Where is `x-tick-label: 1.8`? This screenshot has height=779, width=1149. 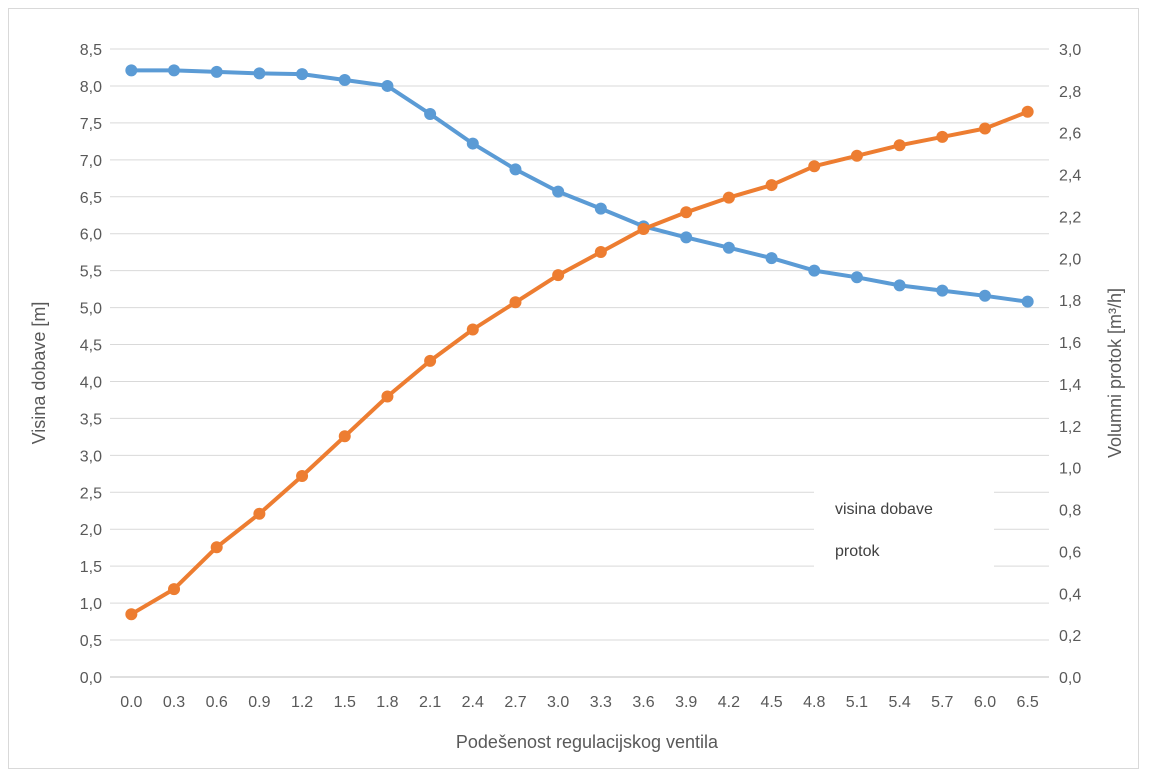
x-tick-label: 1.8 is located at coordinates (387, 702).